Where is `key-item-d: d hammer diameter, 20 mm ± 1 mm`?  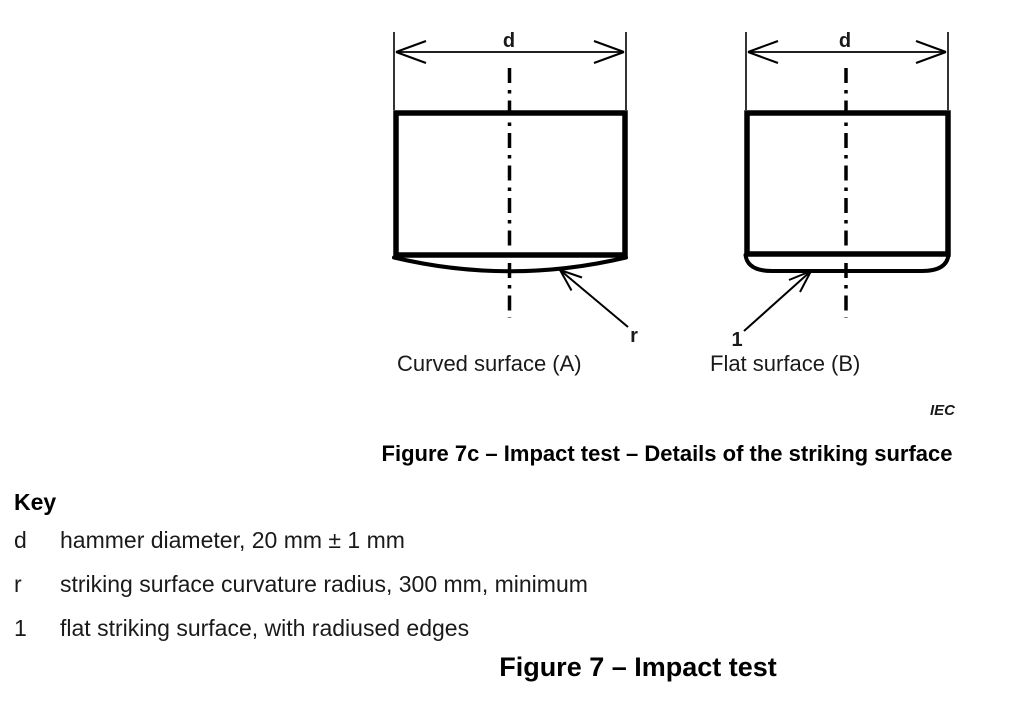
key-item-d: d hammer diameter, 20 mm ± 1 mm is located at coordinates (464, 542).